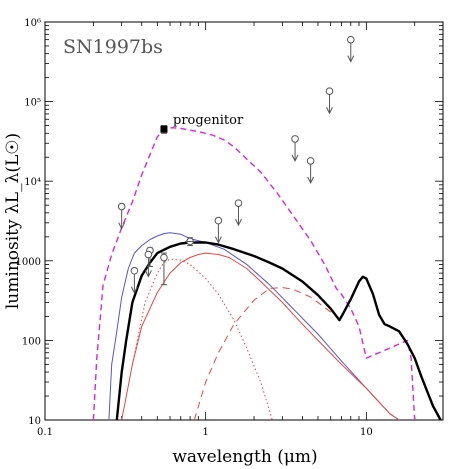 The width and height of the screenshot is (469, 469). What do you see at coordinates (32, 23) in the screenshot?
I see `y-tick-label: 10⁶` at bounding box center [32, 23].